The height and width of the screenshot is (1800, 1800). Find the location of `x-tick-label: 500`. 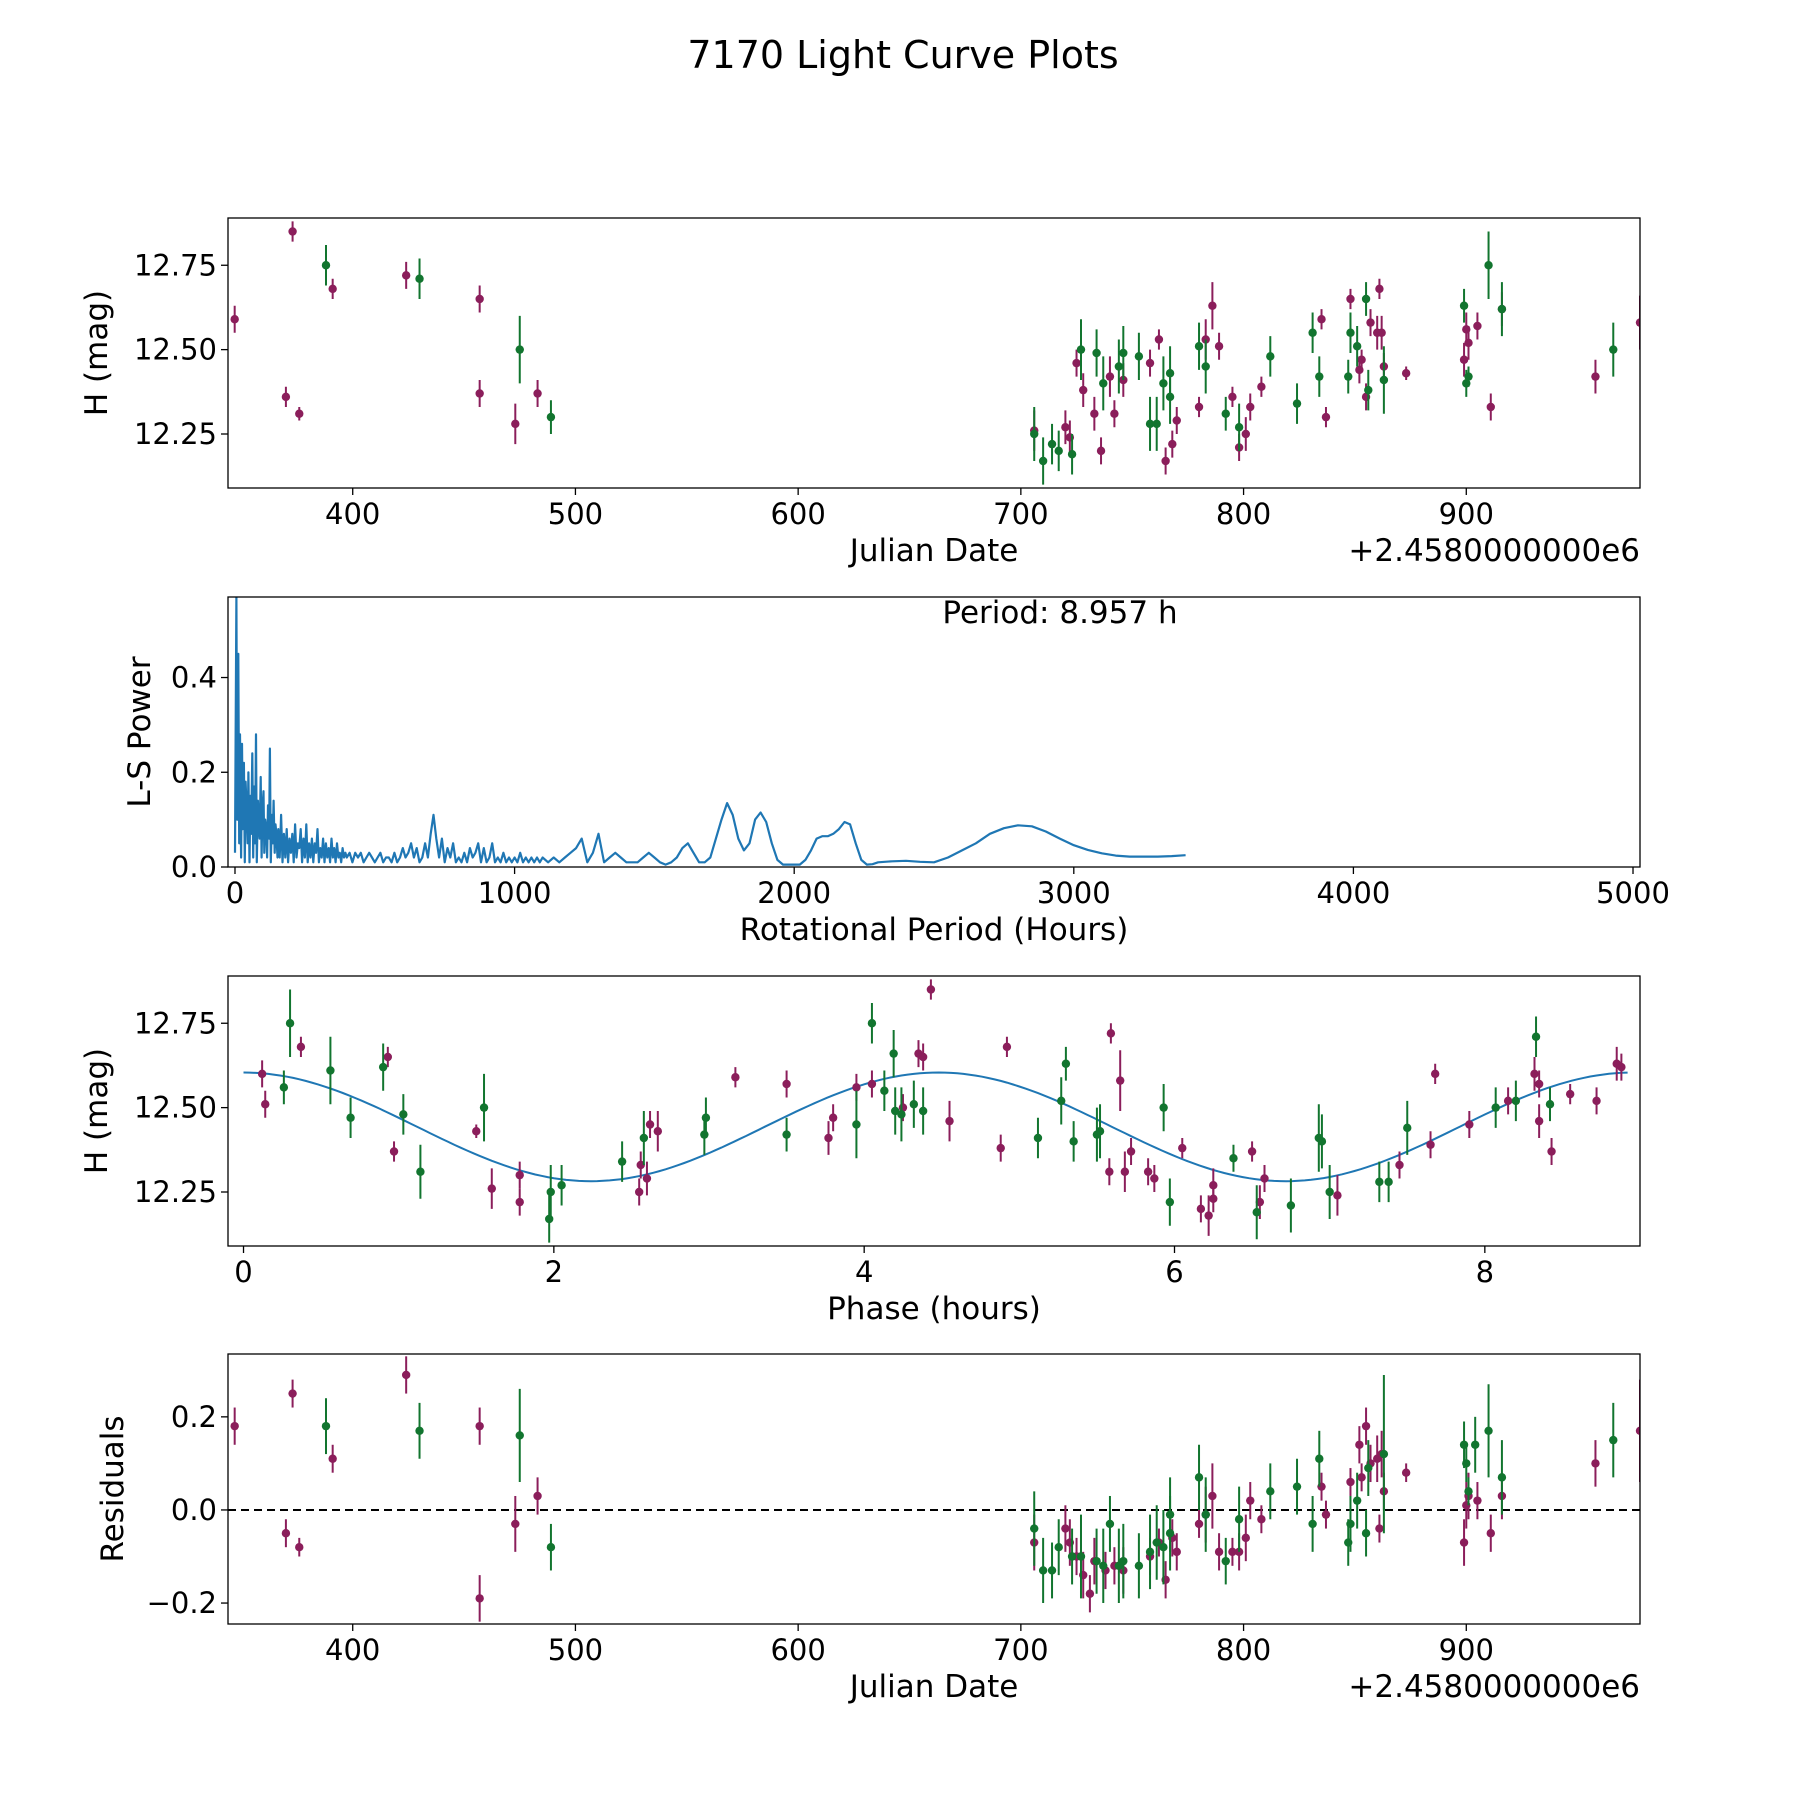

x-tick-label: 500 is located at coordinates (575, 1650).